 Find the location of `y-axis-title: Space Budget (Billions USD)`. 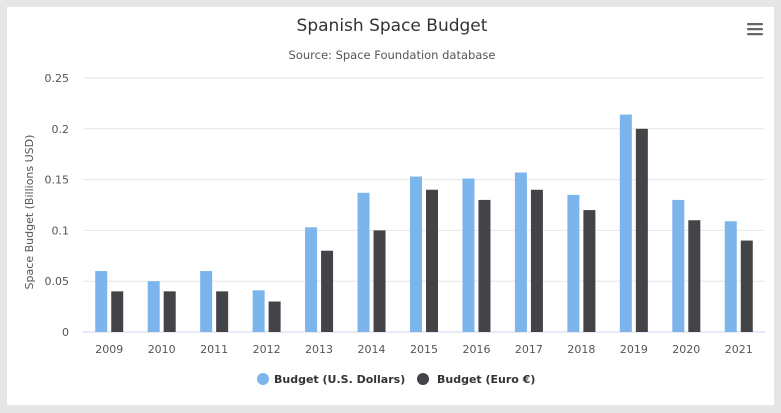

y-axis-title: Space Budget (Billions USD) is located at coordinates (29, 212).